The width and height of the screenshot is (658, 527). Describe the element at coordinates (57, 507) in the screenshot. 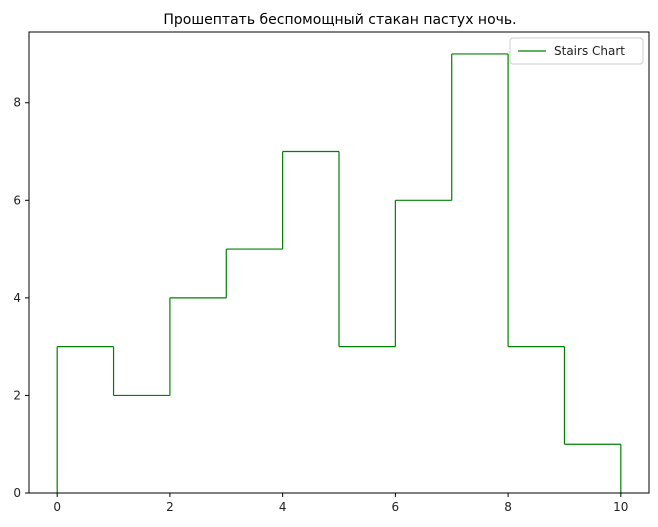

I see `x-tick-label: 0` at that location.